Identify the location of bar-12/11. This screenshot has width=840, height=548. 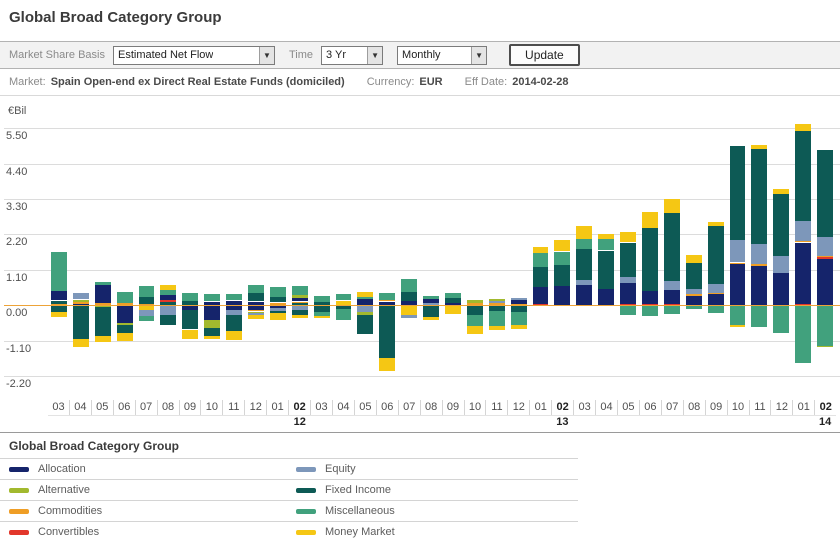
(256, 257).